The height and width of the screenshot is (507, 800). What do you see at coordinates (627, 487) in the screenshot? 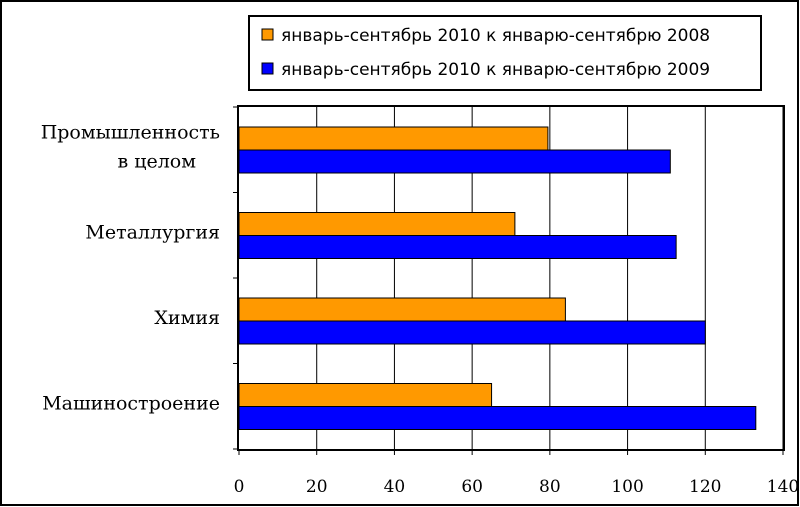
I see `x-tick-label-100: 100` at bounding box center [627, 487].